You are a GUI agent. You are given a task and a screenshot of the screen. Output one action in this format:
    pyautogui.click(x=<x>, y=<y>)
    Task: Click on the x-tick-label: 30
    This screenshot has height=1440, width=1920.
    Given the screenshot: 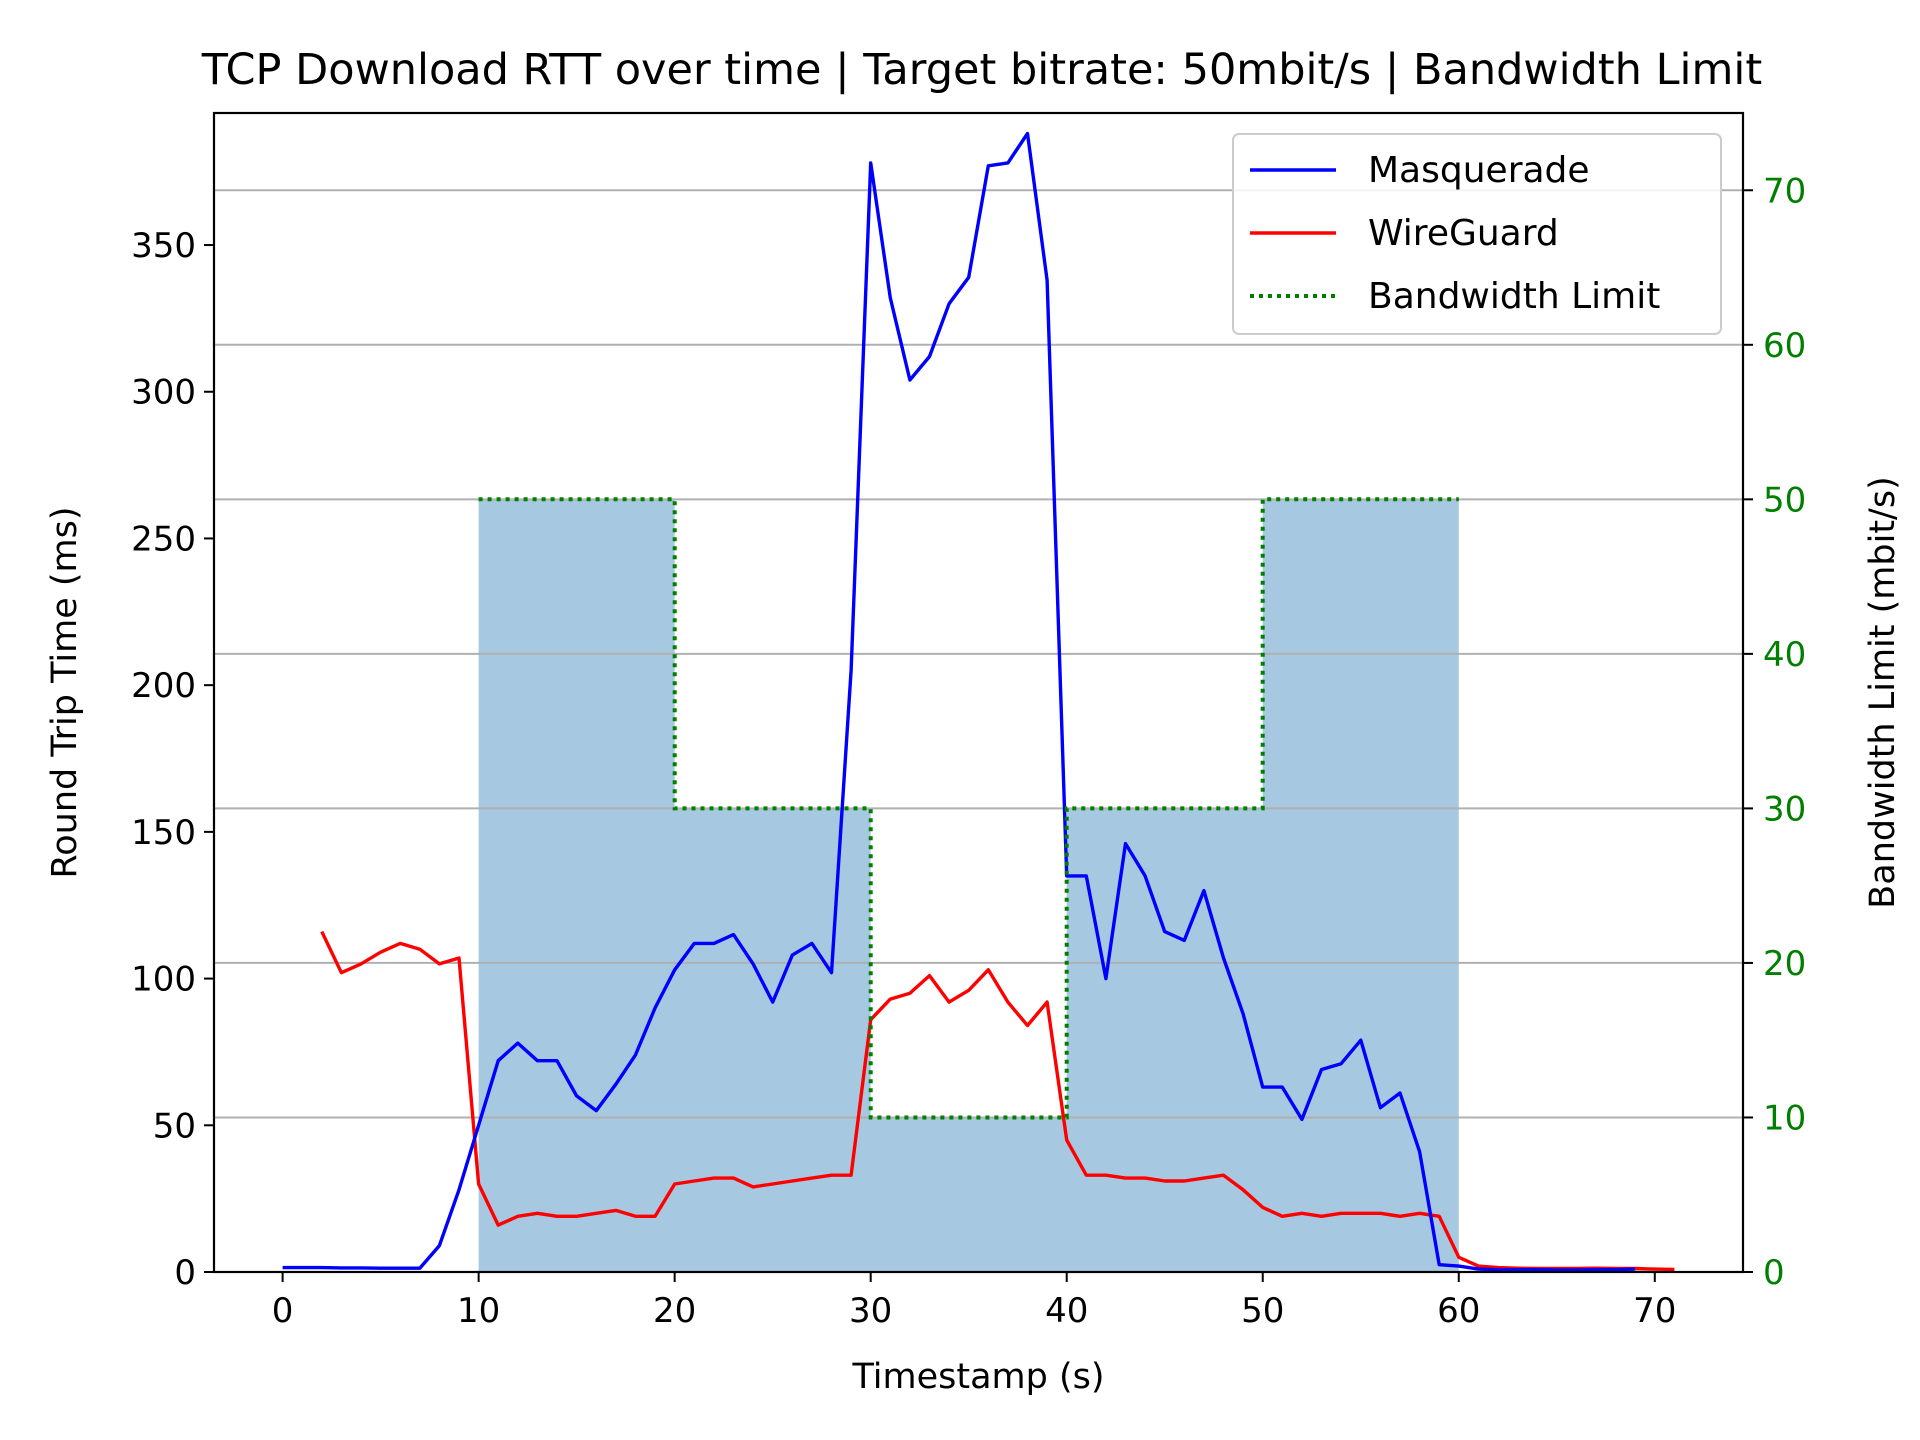 What is the action you would take?
    pyautogui.click(x=870, y=1311)
    